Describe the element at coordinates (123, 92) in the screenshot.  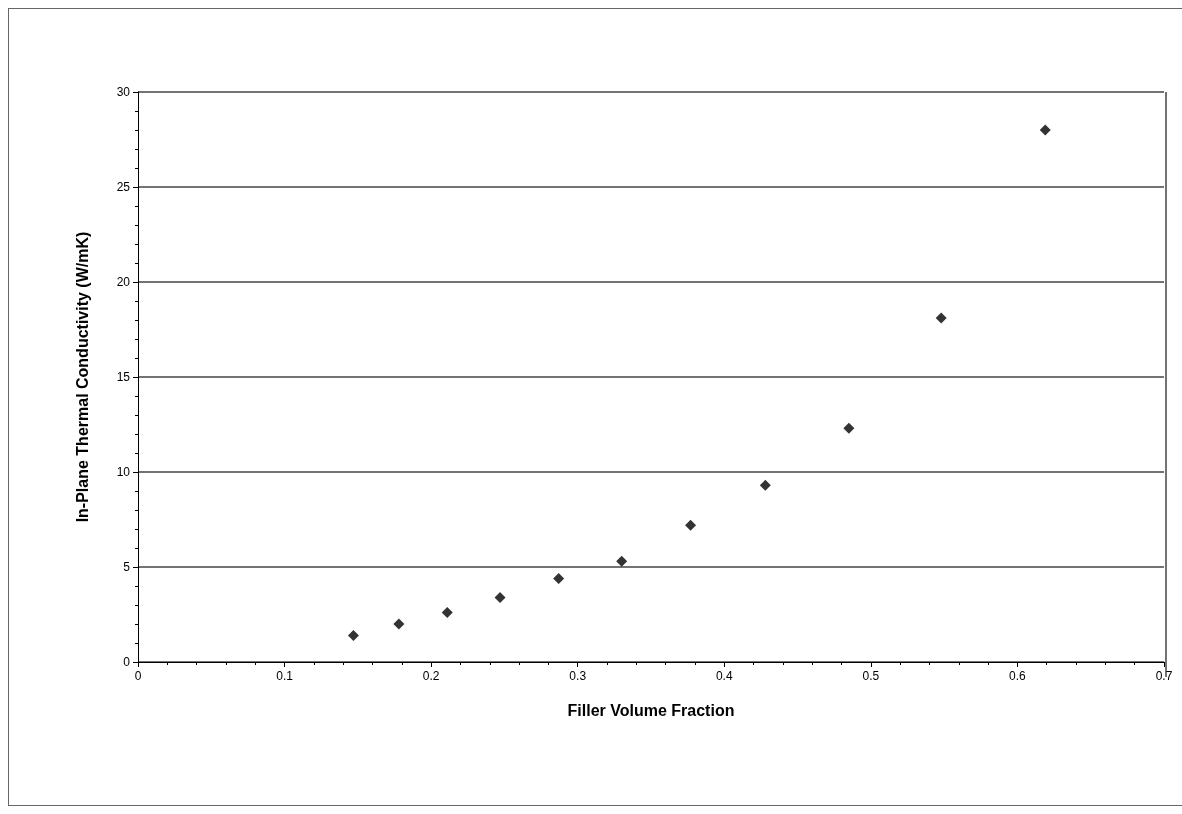
I see `y-tick-label: 30` at that location.